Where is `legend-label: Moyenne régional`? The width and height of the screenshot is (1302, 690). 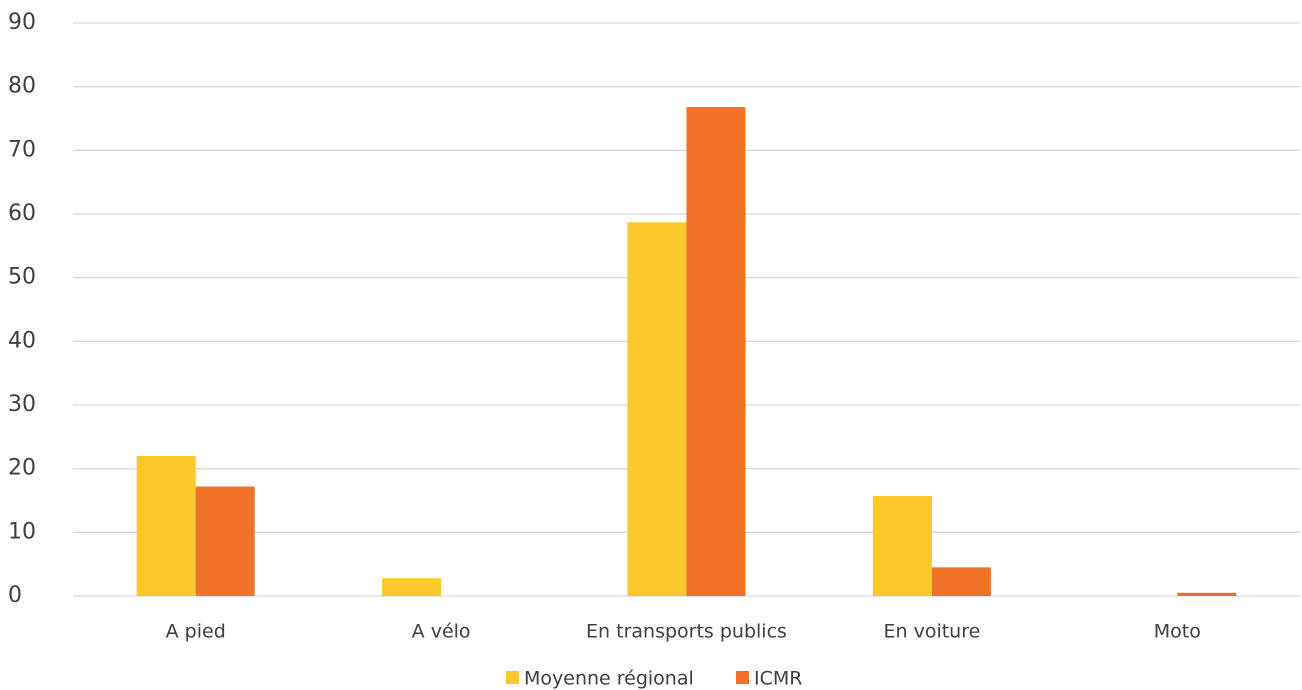 legend-label: Moyenne régional is located at coordinates (609, 679).